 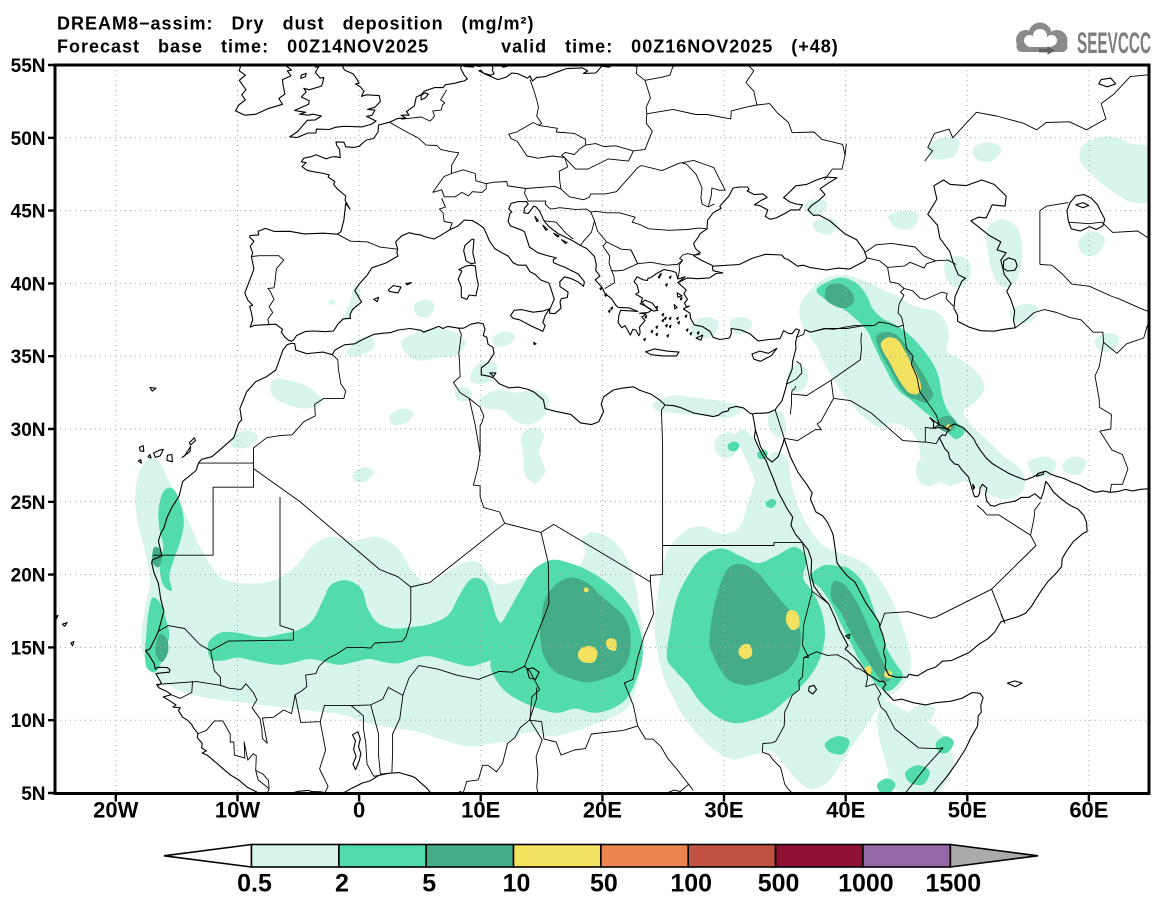 I want to click on svg-text: 20N, so click(x=28, y=576).